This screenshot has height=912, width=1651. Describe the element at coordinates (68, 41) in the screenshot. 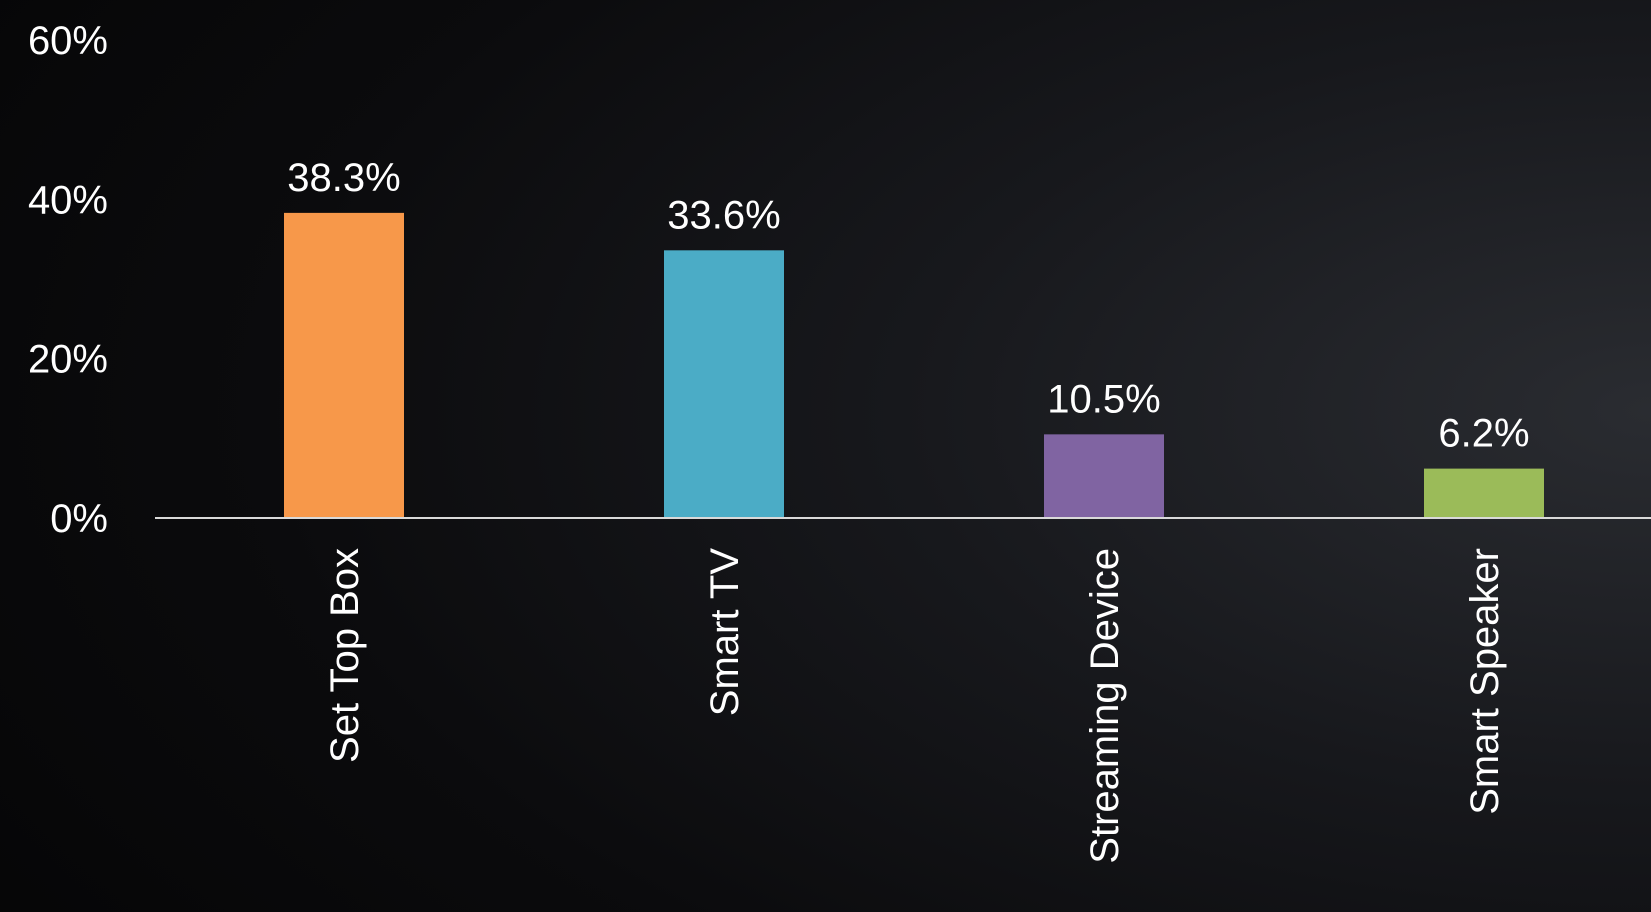

I see `y-tick-label: 60%` at that location.